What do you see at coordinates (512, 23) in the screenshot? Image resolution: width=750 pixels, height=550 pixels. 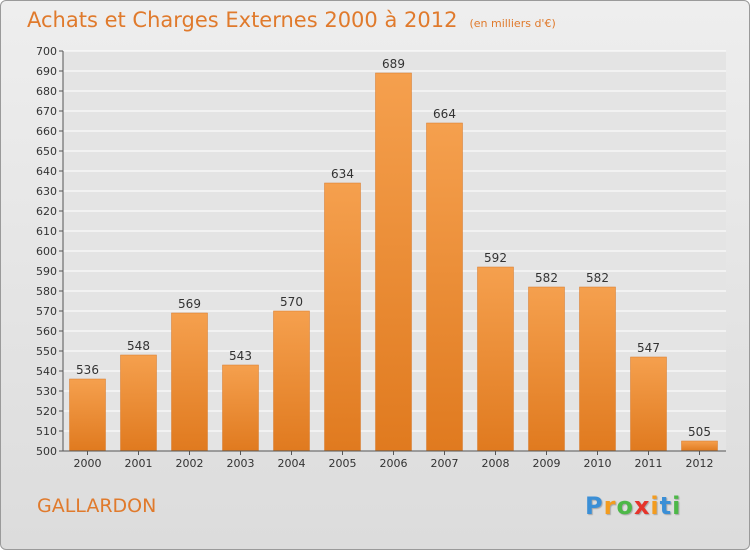 I see `chart-subtitle: (en milliers d'€)` at bounding box center [512, 23].